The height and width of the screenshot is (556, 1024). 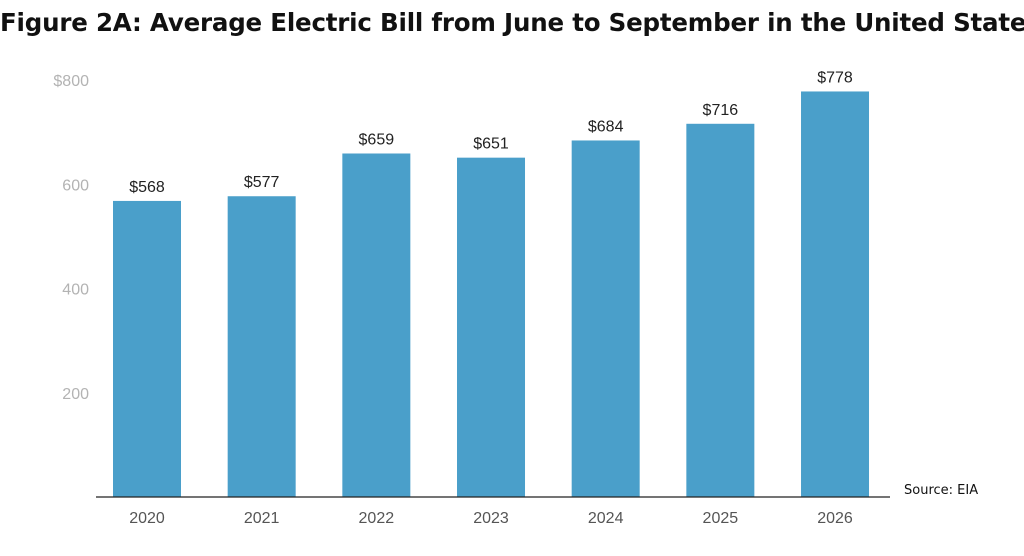 I want to click on data-label: $568, so click(x=147, y=187).